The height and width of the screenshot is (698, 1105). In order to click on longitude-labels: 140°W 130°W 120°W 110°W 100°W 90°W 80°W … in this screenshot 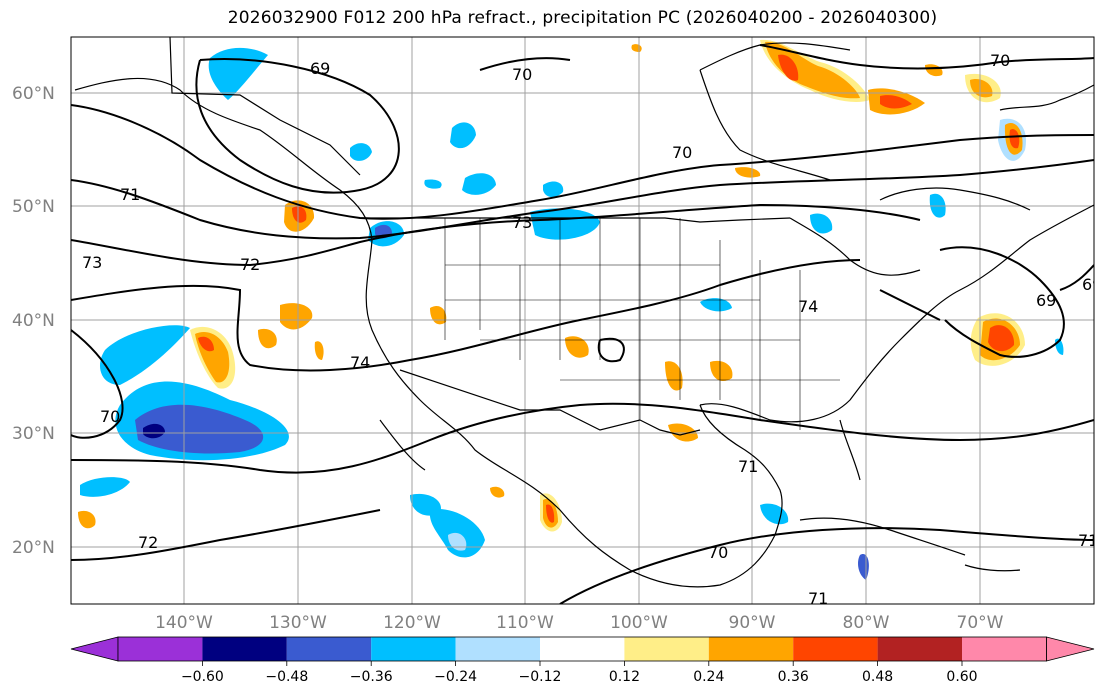, I will do `click(579, 623)`.